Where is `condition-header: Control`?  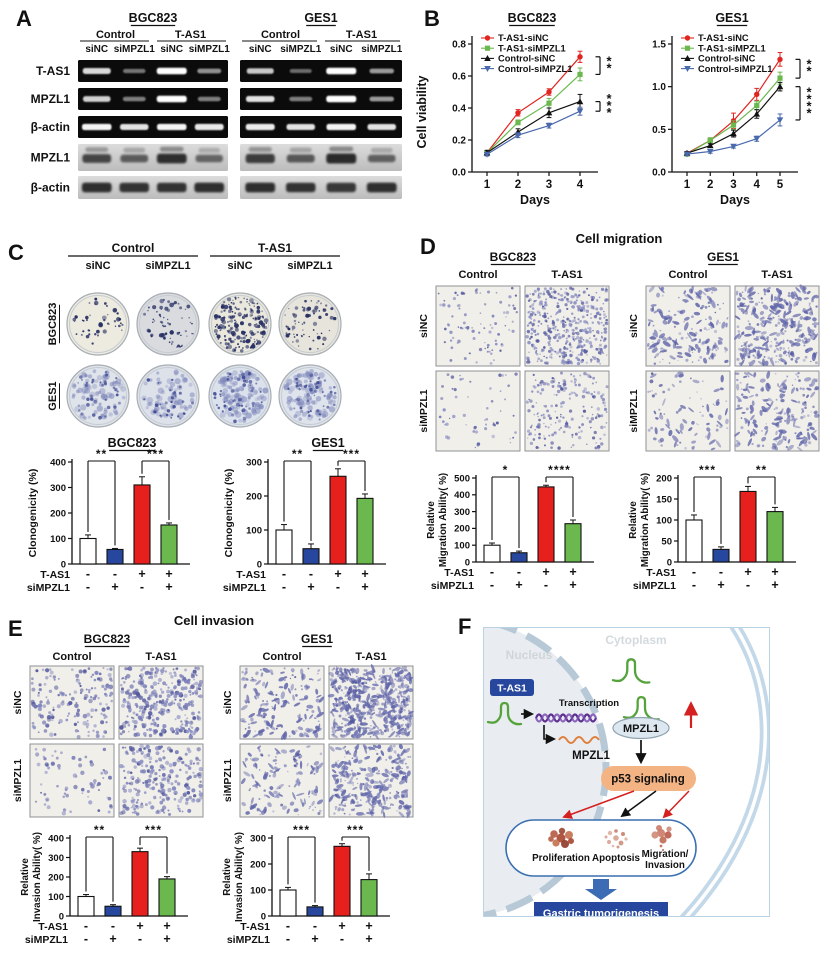
condition-header: Control is located at coordinates (281, 657).